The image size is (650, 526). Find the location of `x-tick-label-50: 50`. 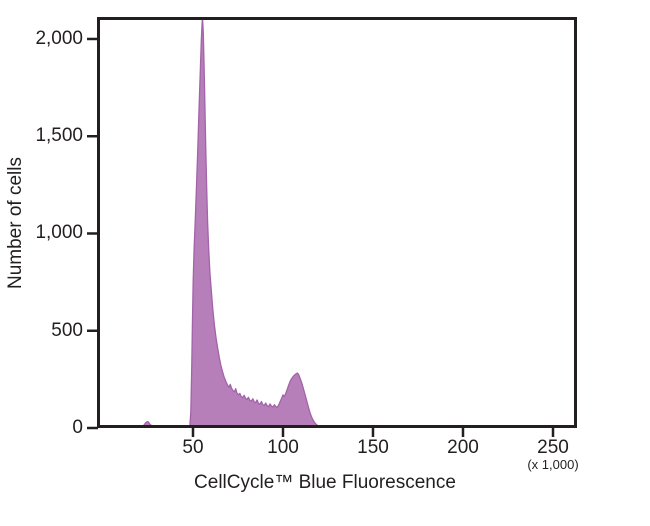

x-tick-label-50: 50 is located at coordinates (193, 447).